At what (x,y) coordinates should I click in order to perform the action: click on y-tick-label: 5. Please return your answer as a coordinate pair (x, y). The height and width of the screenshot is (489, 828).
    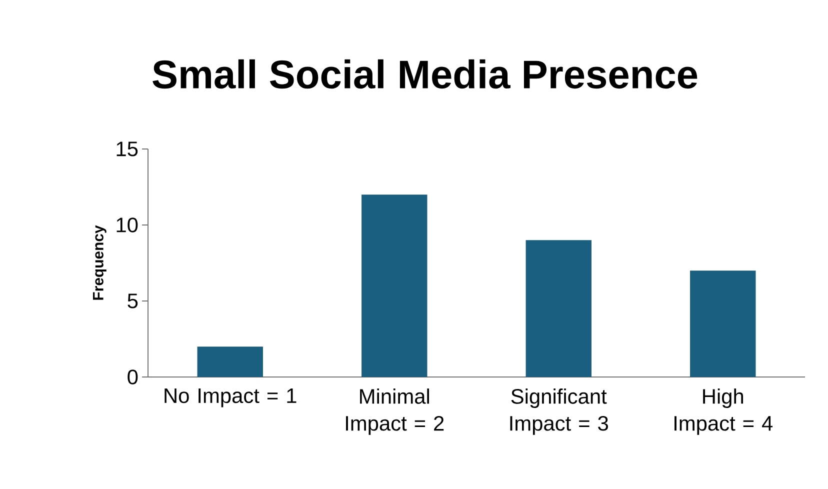
    Looking at the image, I should click on (133, 301).